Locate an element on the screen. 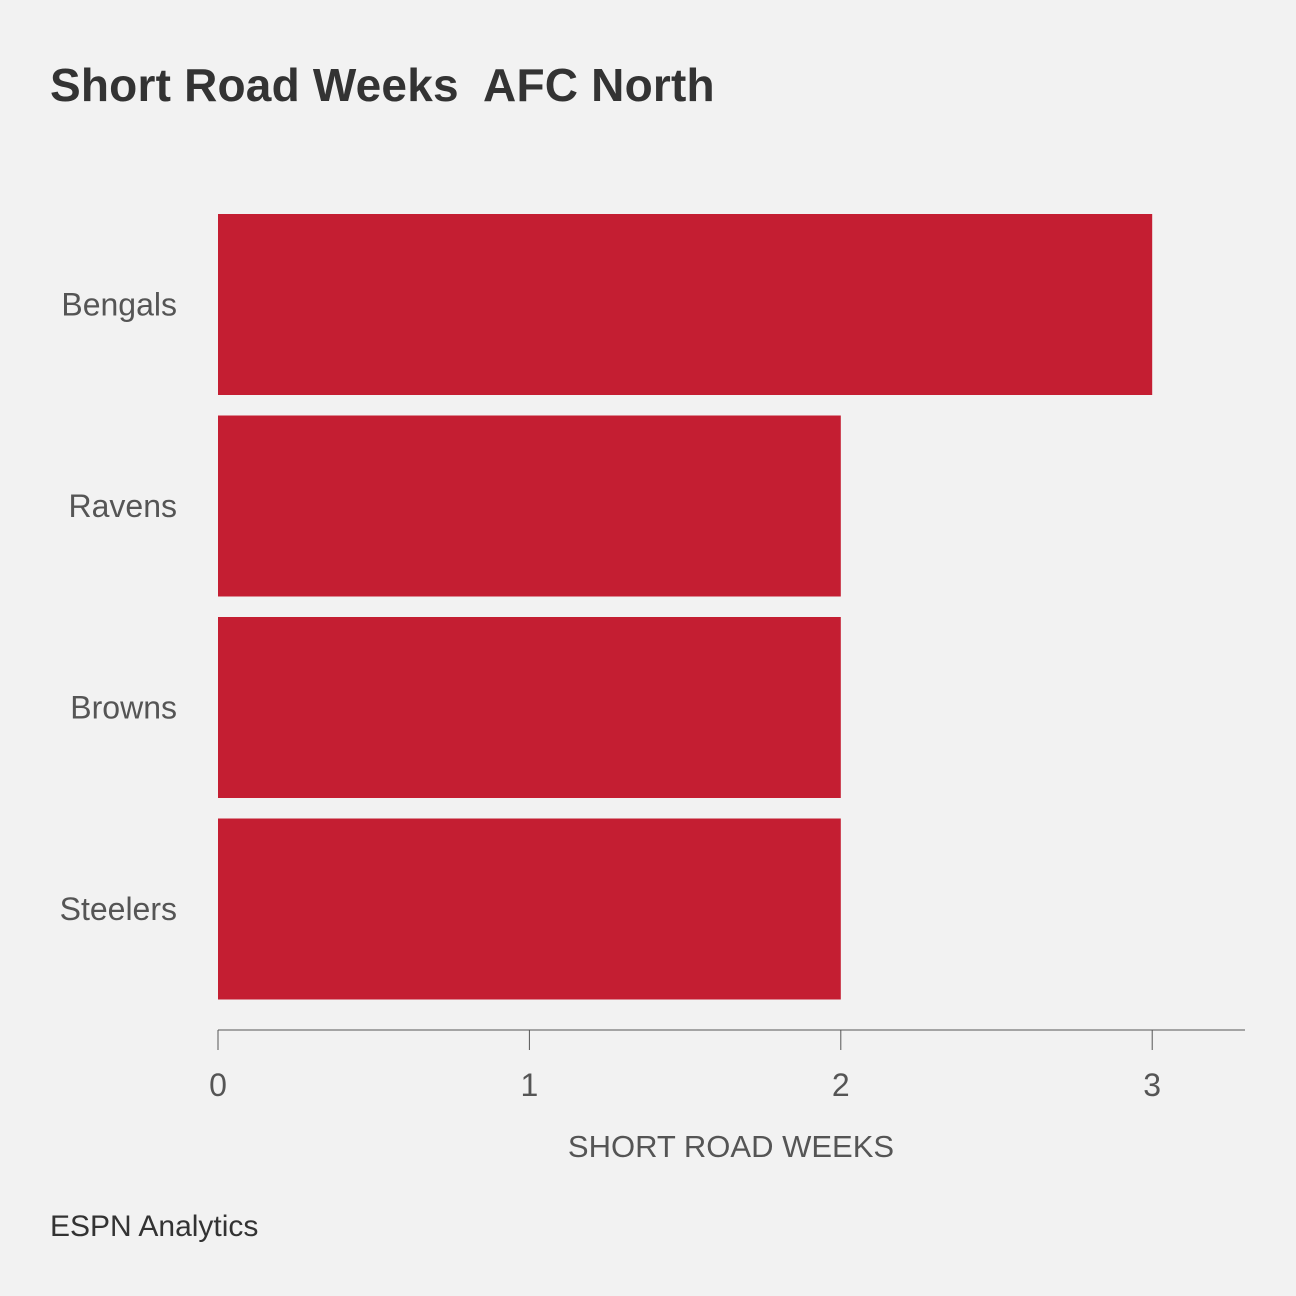  category-label-bengals: Bengals is located at coordinates (119, 305).